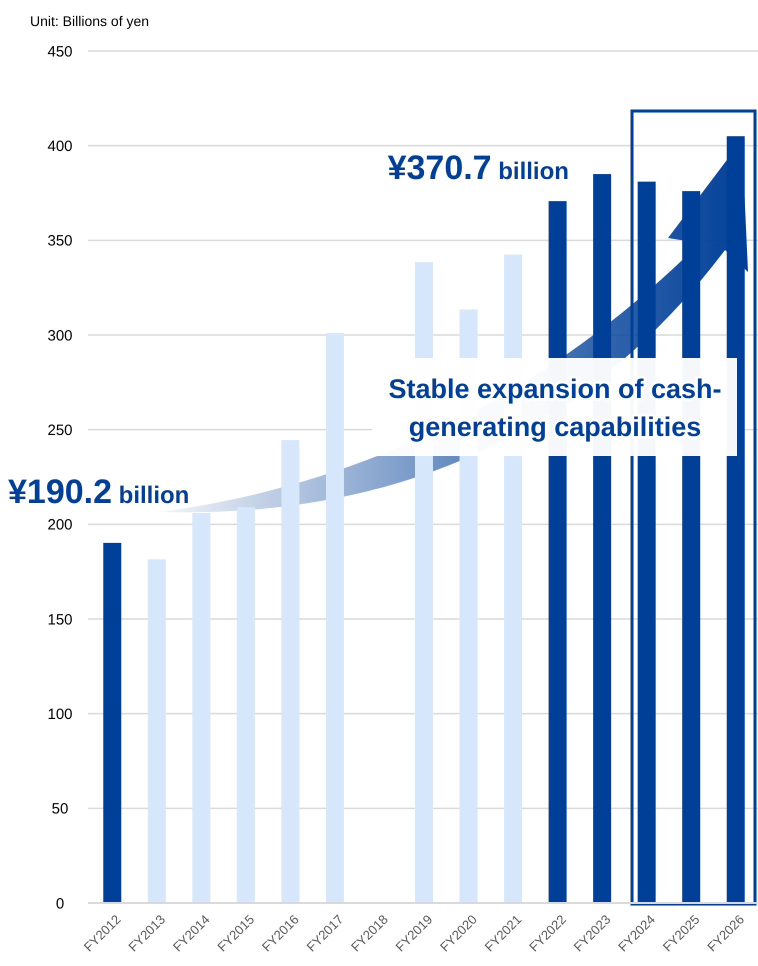 This screenshot has height=966, width=758. I want to click on y-tick-label: 50, so click(60, 809).